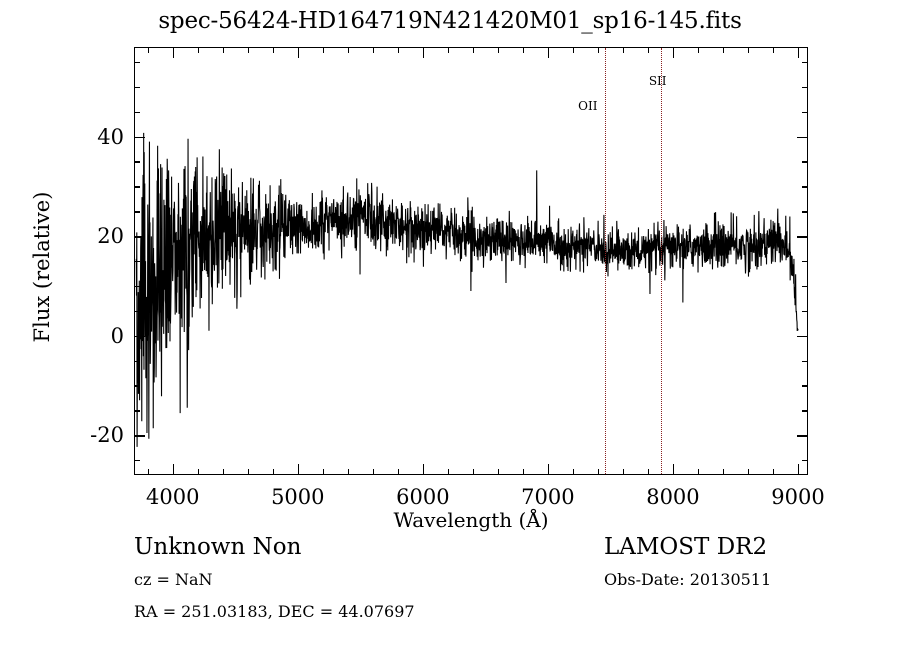 This screenshot has width=900, height=649. What do you see at coordinates (588, 105) in the screenshot?
I see `emission-line-label-oii: OII` at bounding box center [588, 105].